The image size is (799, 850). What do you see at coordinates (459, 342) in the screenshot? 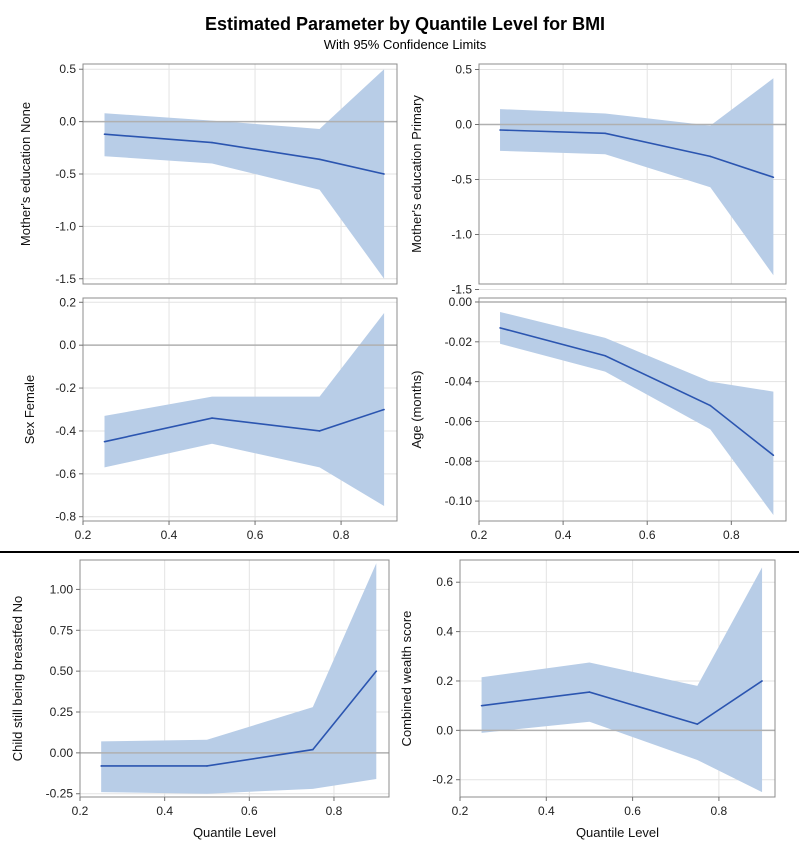
I see `y-tick-label: -0.02` at bounding box center [459, 342].